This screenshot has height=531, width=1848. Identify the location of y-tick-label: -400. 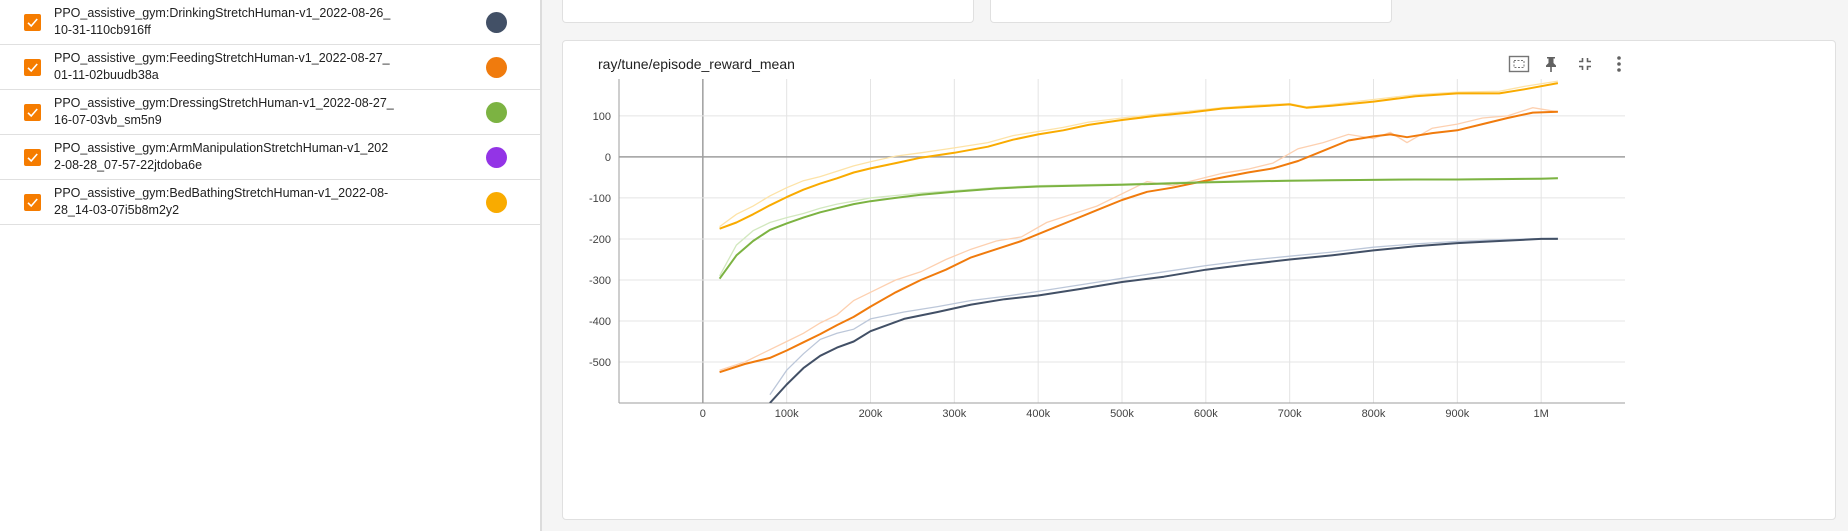
(600, 322).